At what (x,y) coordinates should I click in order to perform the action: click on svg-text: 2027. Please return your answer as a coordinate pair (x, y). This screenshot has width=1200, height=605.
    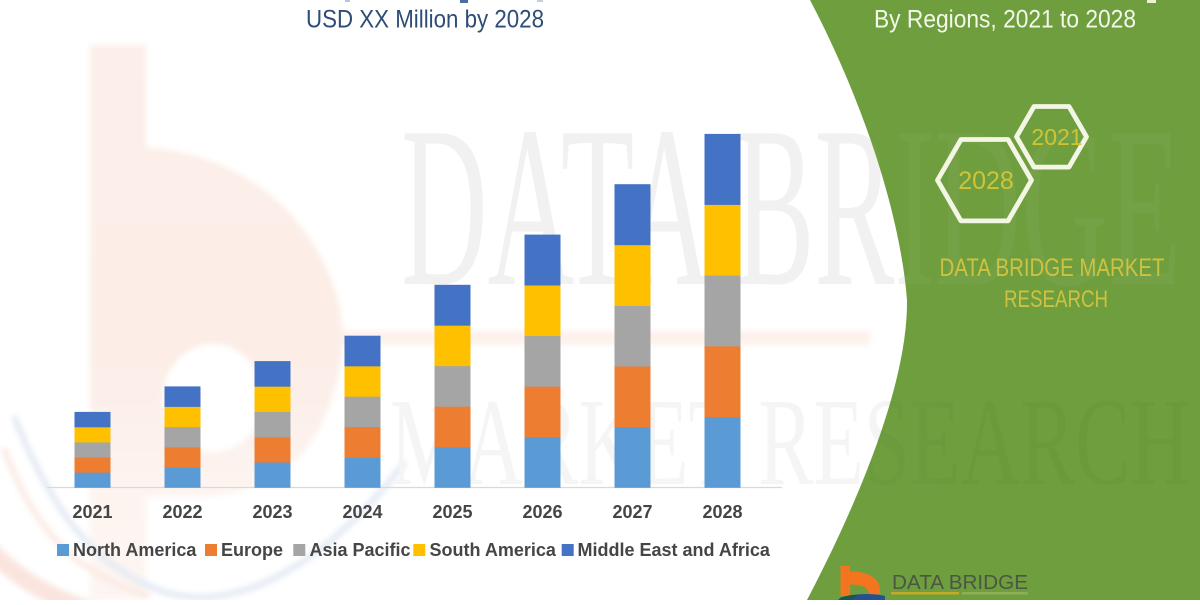
    Looking at the image, I should click on (632, 512).